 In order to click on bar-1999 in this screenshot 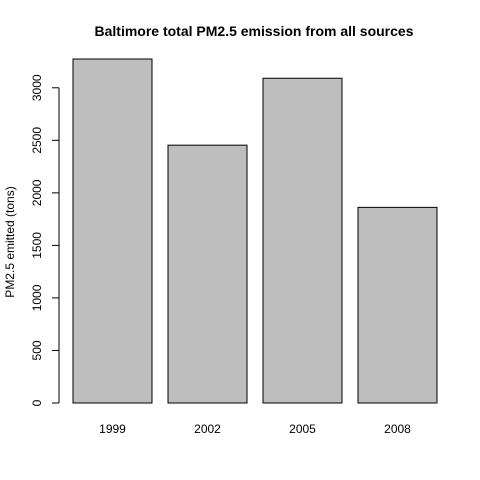, I will do `click(112, 231)`.